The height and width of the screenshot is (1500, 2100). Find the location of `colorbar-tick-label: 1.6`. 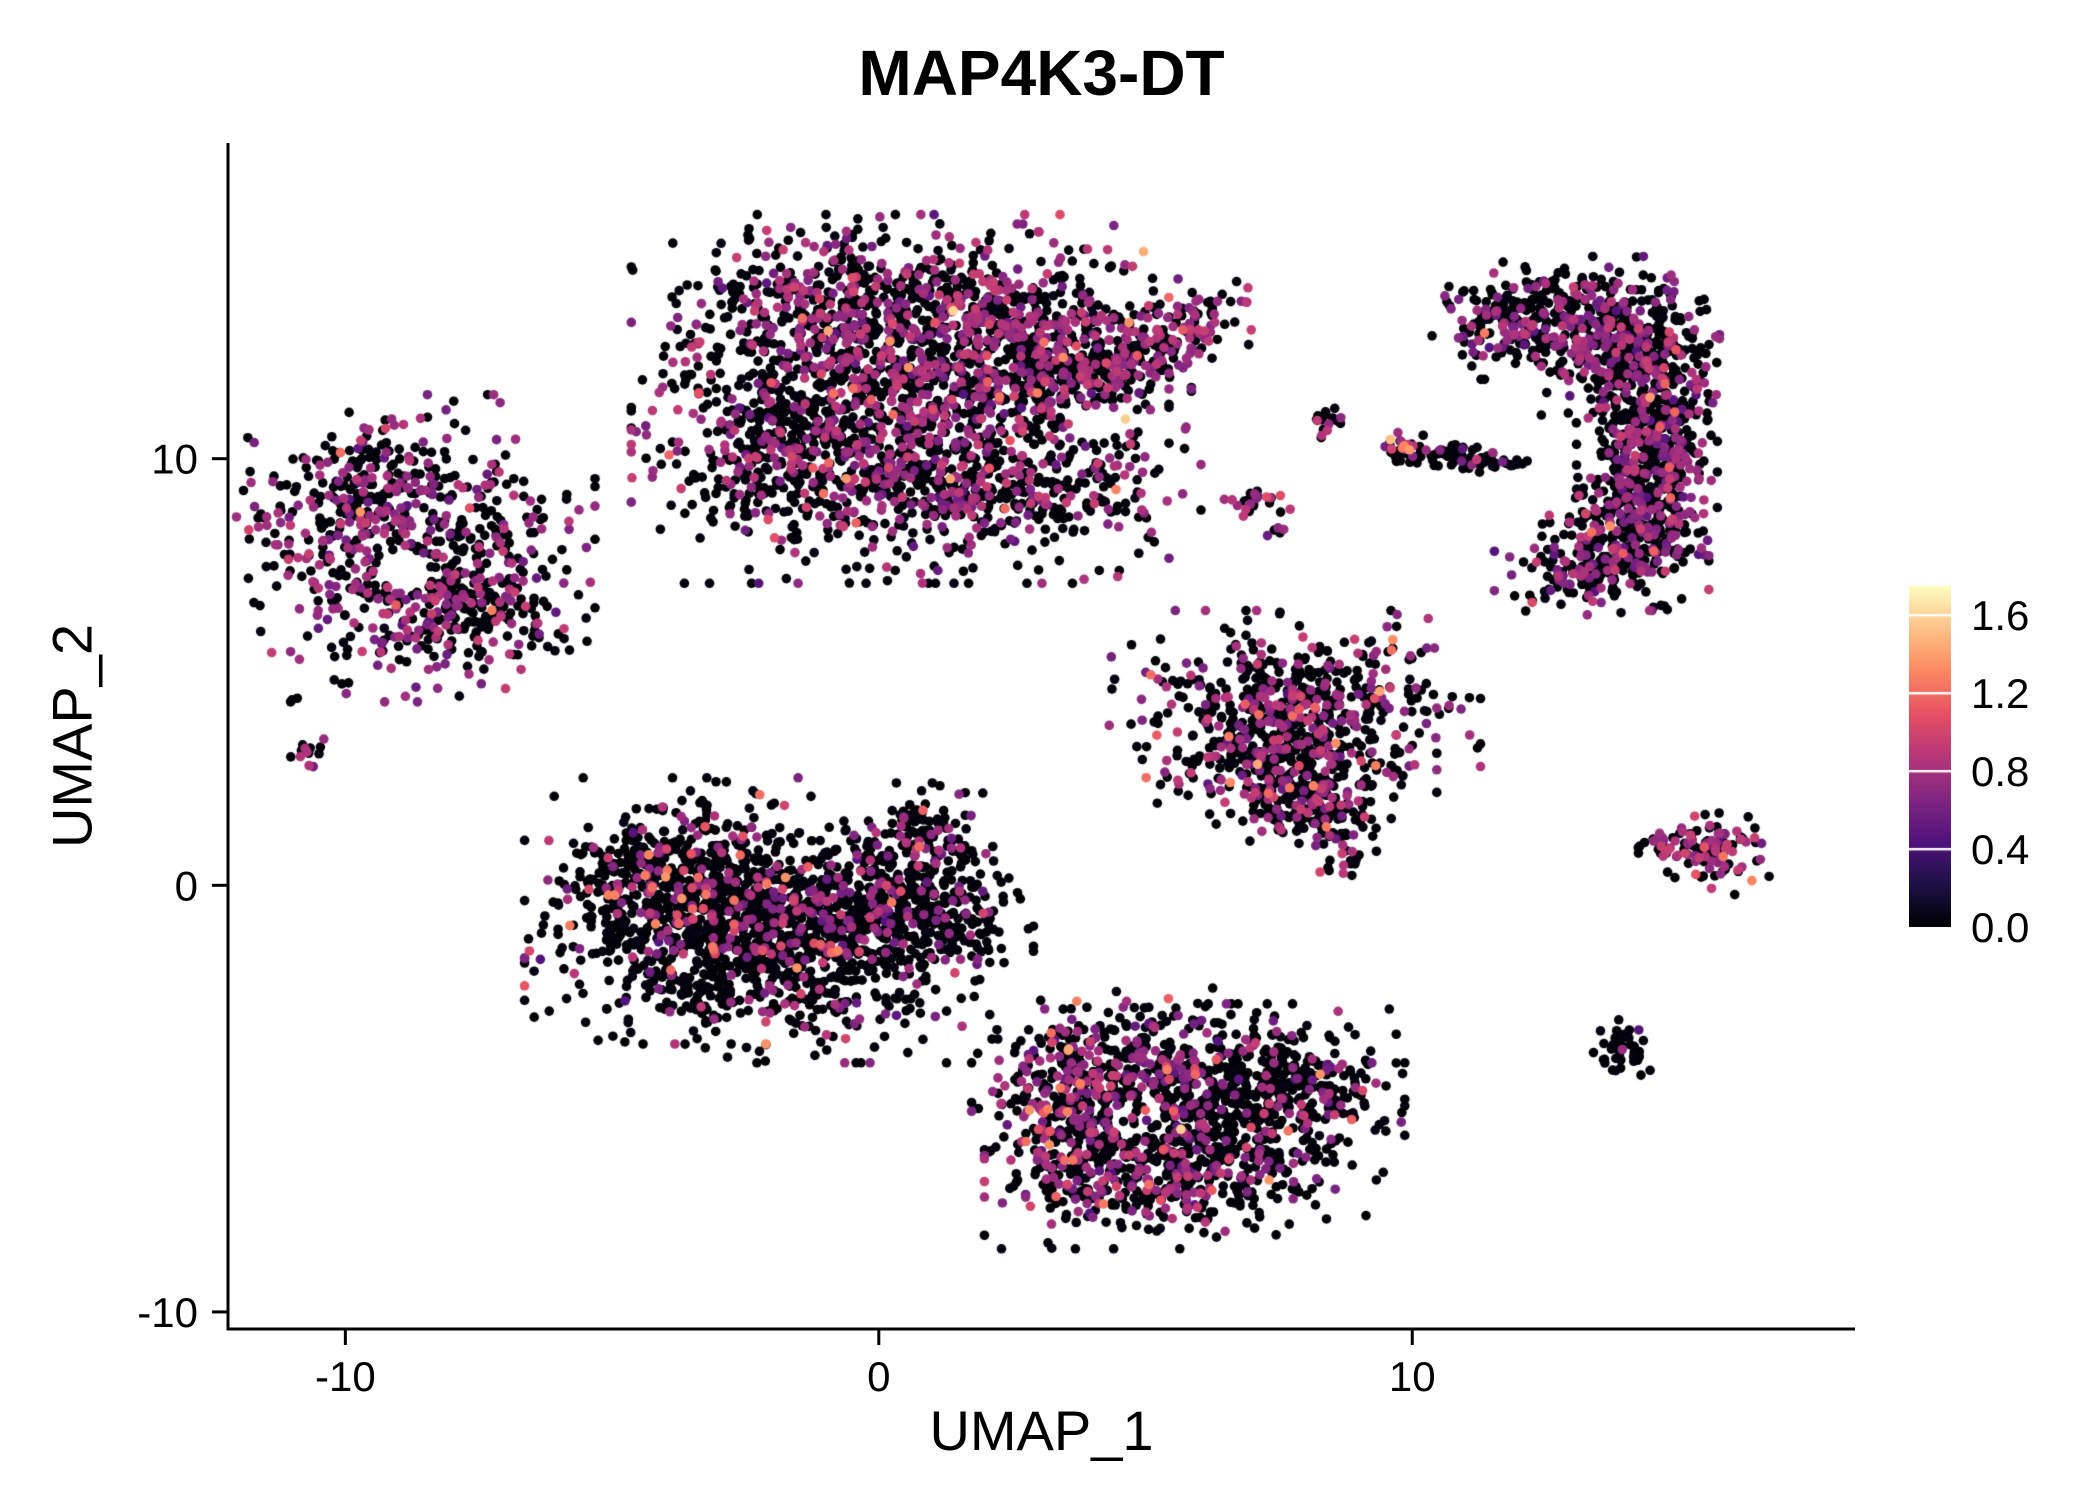

colorbar-tick-label: 1.6 is located at coordinates (2000, 615).